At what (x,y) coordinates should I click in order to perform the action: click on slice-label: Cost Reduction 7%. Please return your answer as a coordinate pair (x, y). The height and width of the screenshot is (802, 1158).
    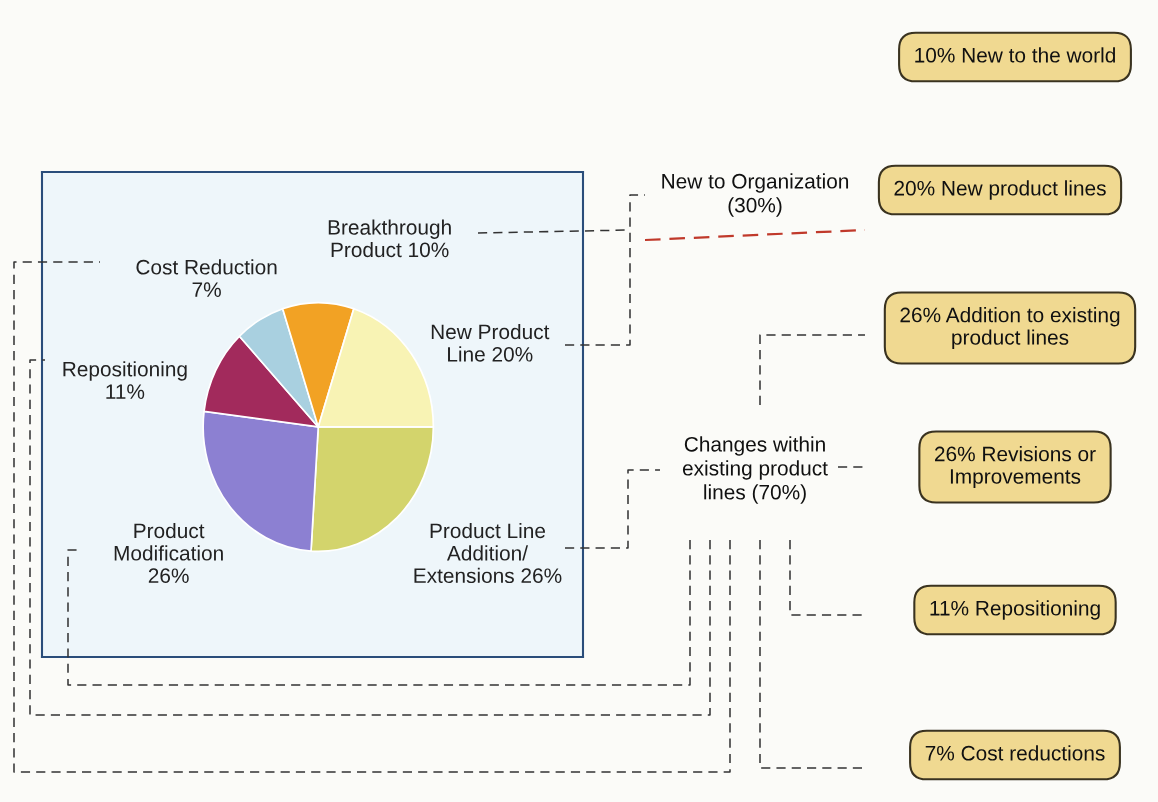
    Looking at the image, I should click on (206, 278).